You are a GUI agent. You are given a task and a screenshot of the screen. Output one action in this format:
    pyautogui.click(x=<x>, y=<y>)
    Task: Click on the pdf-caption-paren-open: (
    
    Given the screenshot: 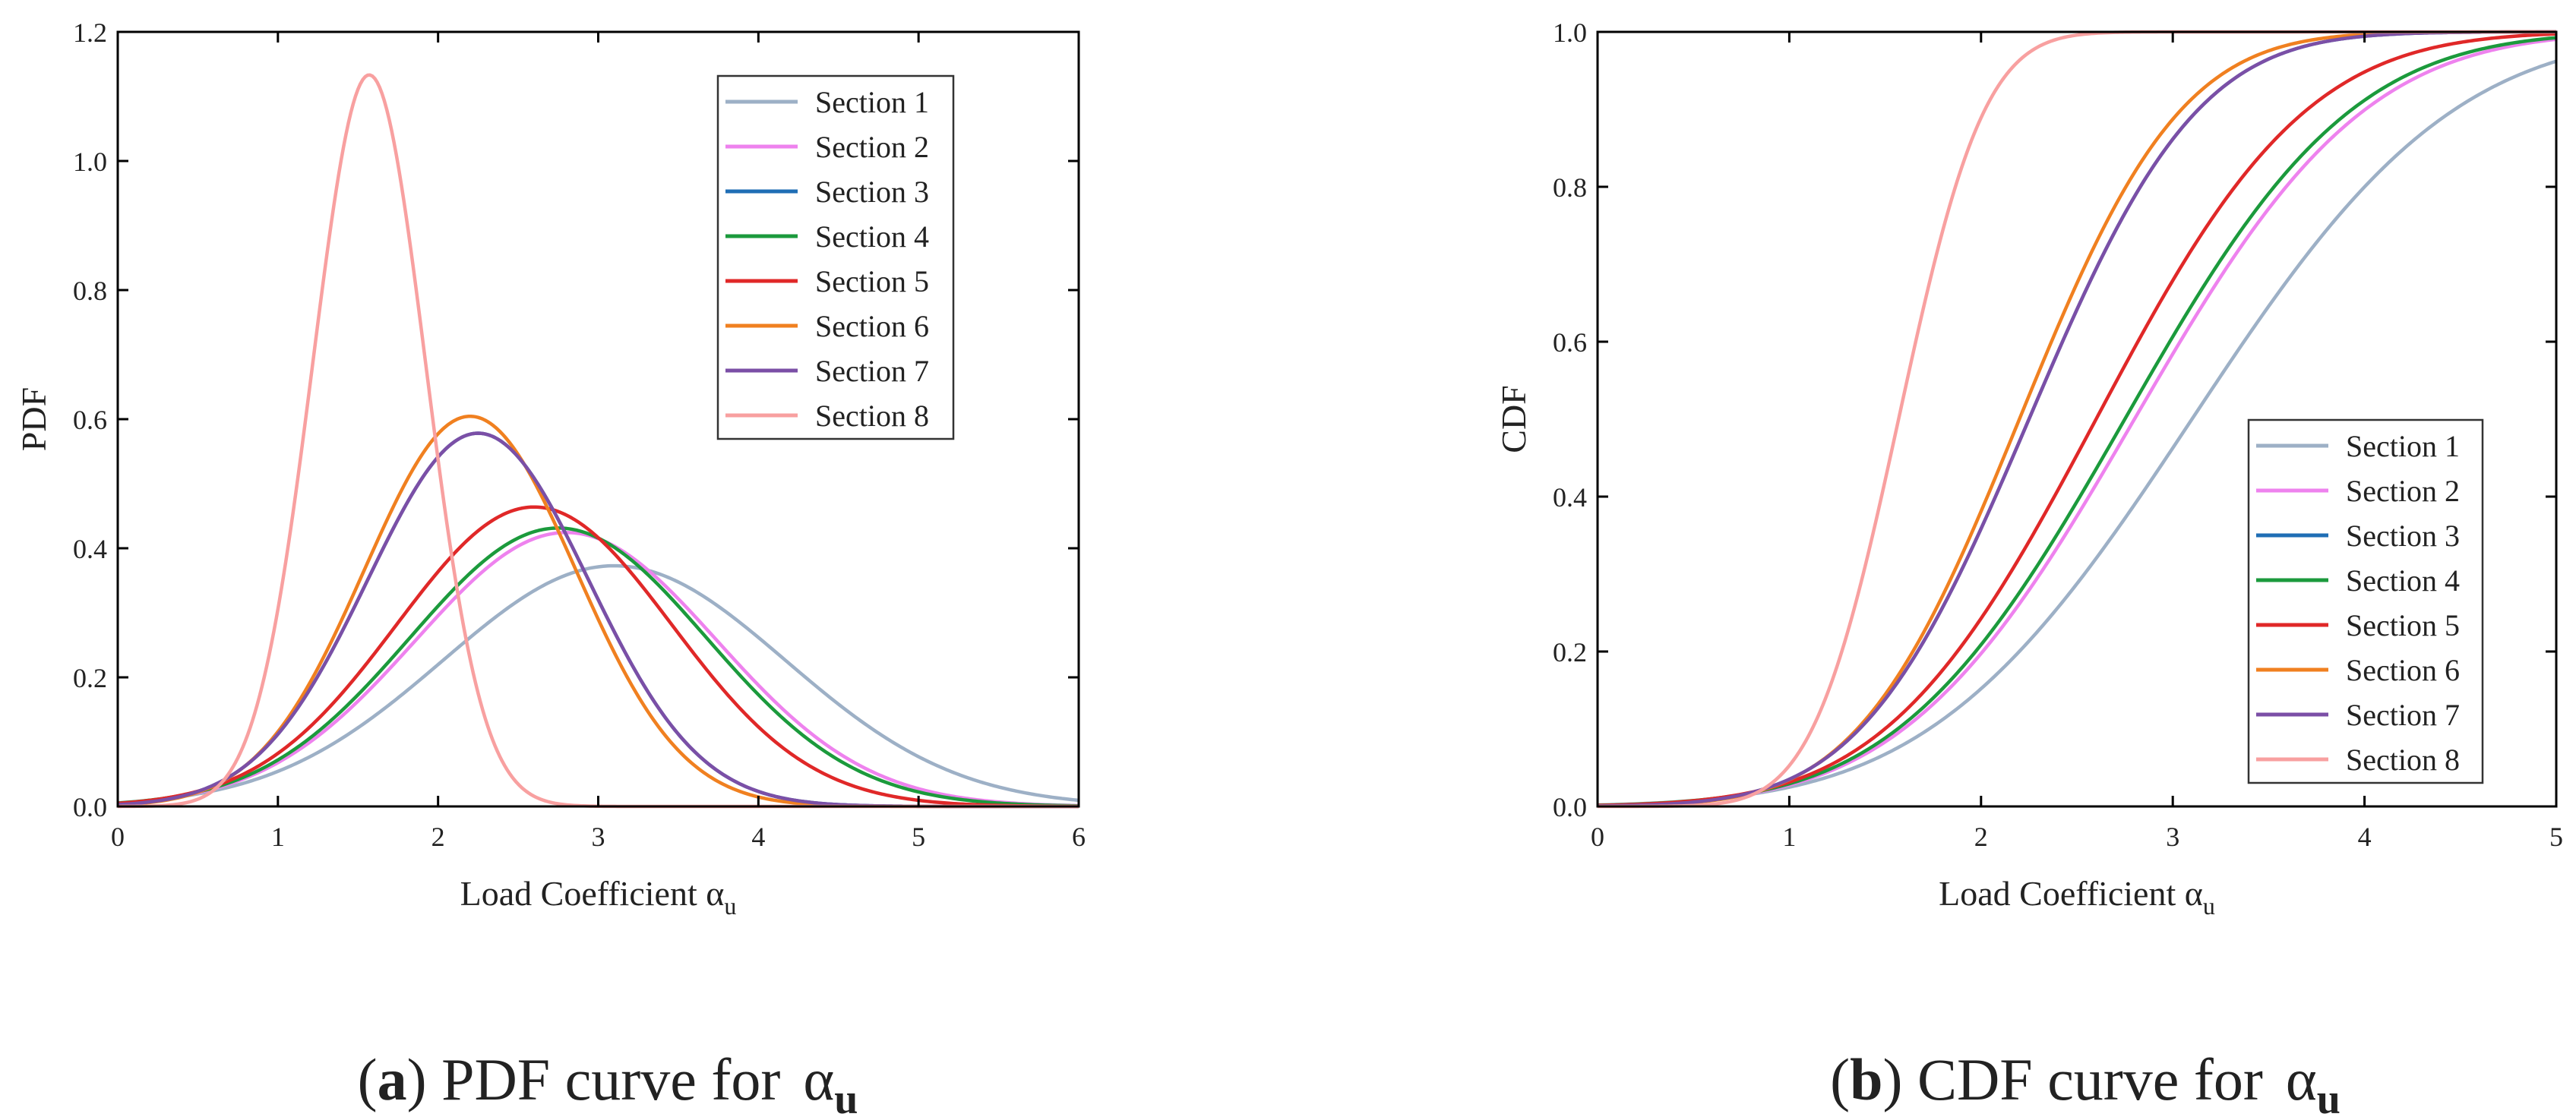 What is the action you would take?
    pyautogui.click(x=368, y=1079)
    